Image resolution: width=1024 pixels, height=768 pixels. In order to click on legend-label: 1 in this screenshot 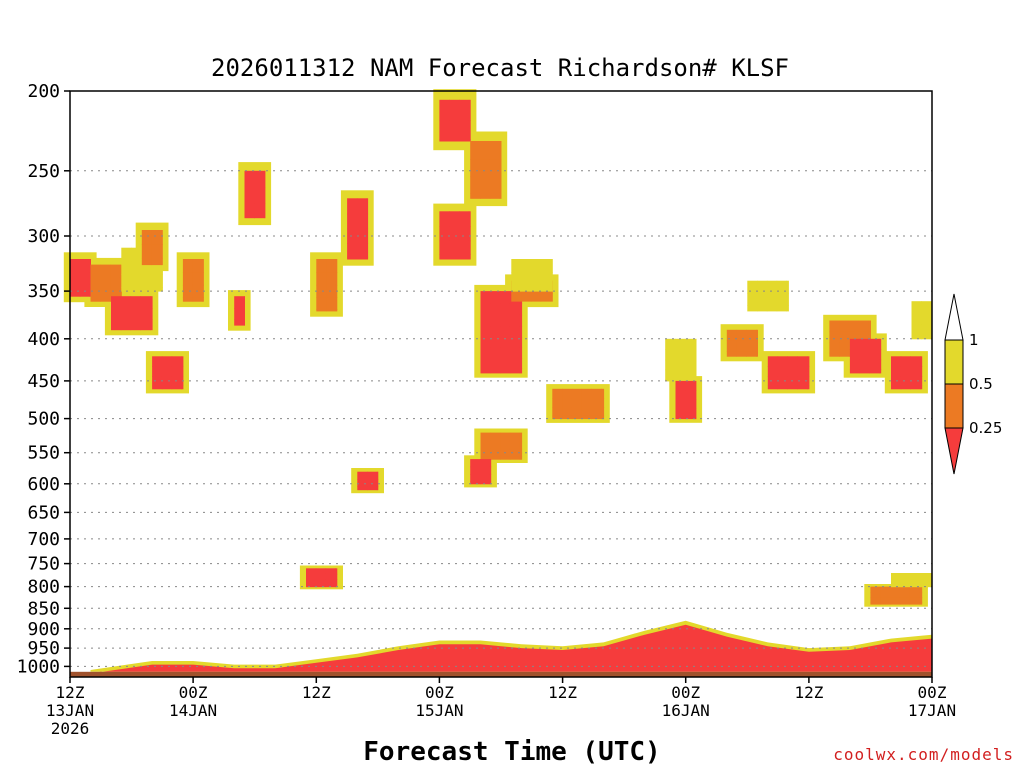, I will do `click(974, 340)`.